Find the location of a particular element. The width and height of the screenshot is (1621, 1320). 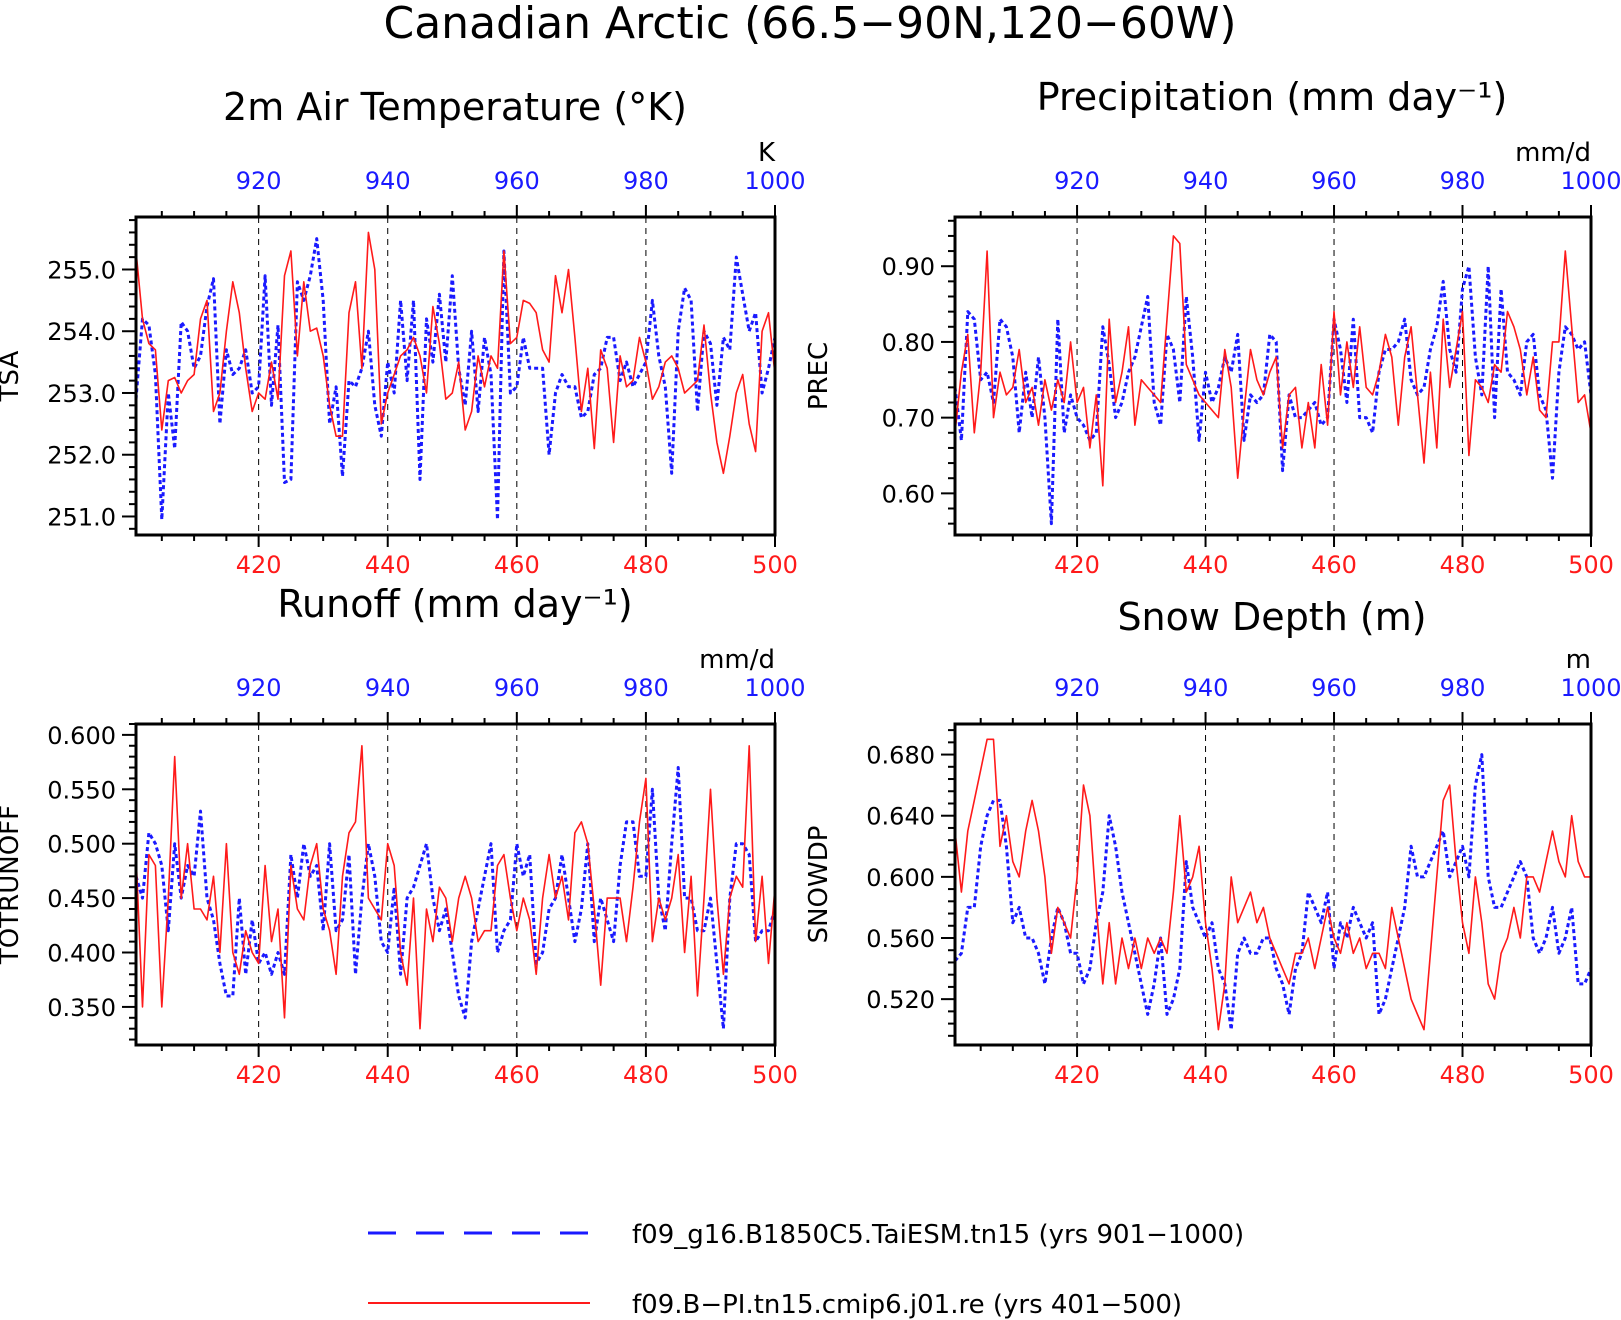

y-tick-label: 0.450 is located at coordinates (81, 899).